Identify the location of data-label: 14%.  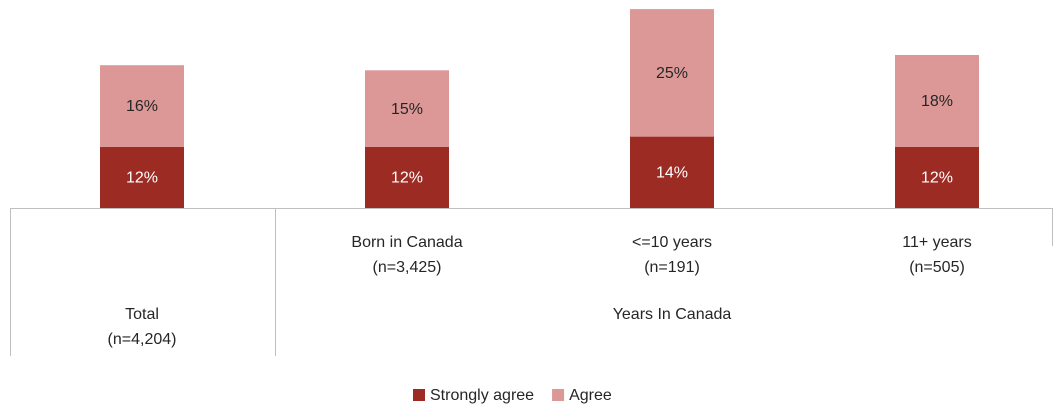
(672, 173).